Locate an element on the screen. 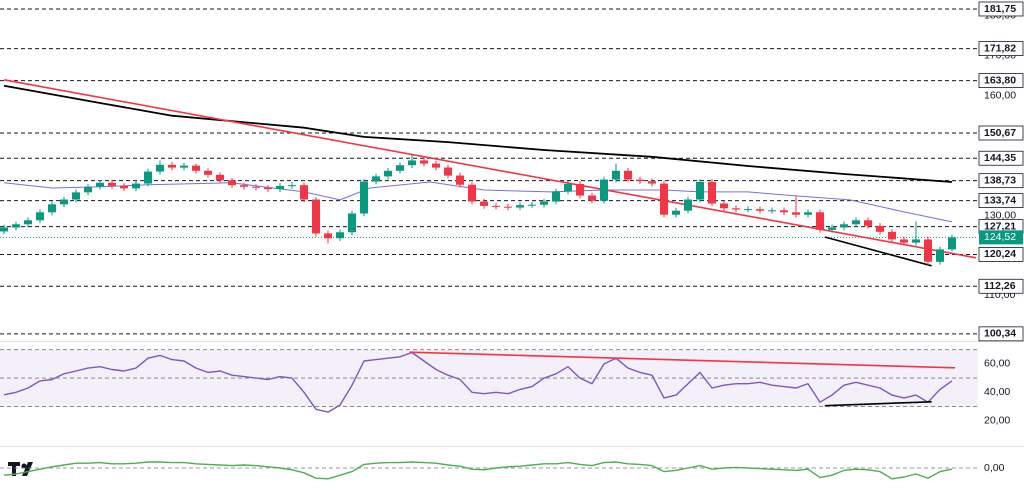 The height and width of the screenshot is (491, 1024). level-label: 163,80 is located at coordinates (1000, 80).